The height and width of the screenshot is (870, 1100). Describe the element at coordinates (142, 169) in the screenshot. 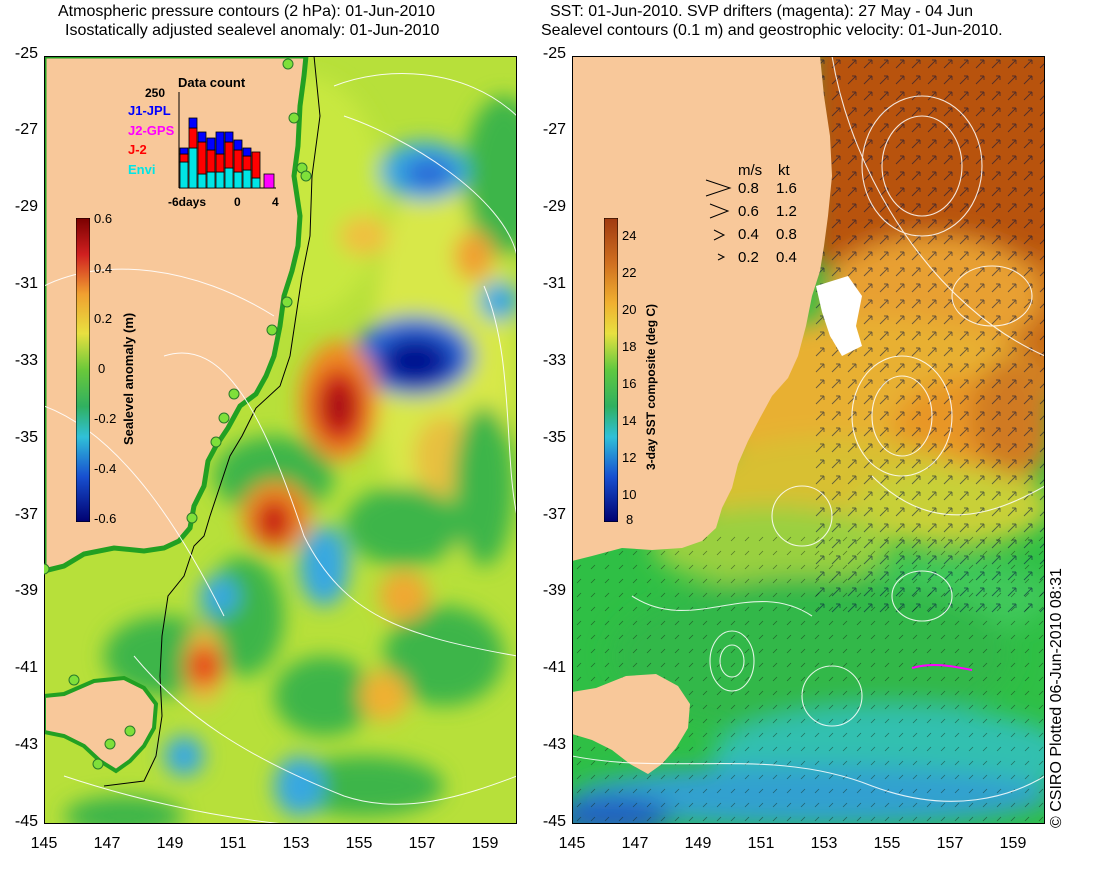

I see `legend-envi: Envi` at that location.